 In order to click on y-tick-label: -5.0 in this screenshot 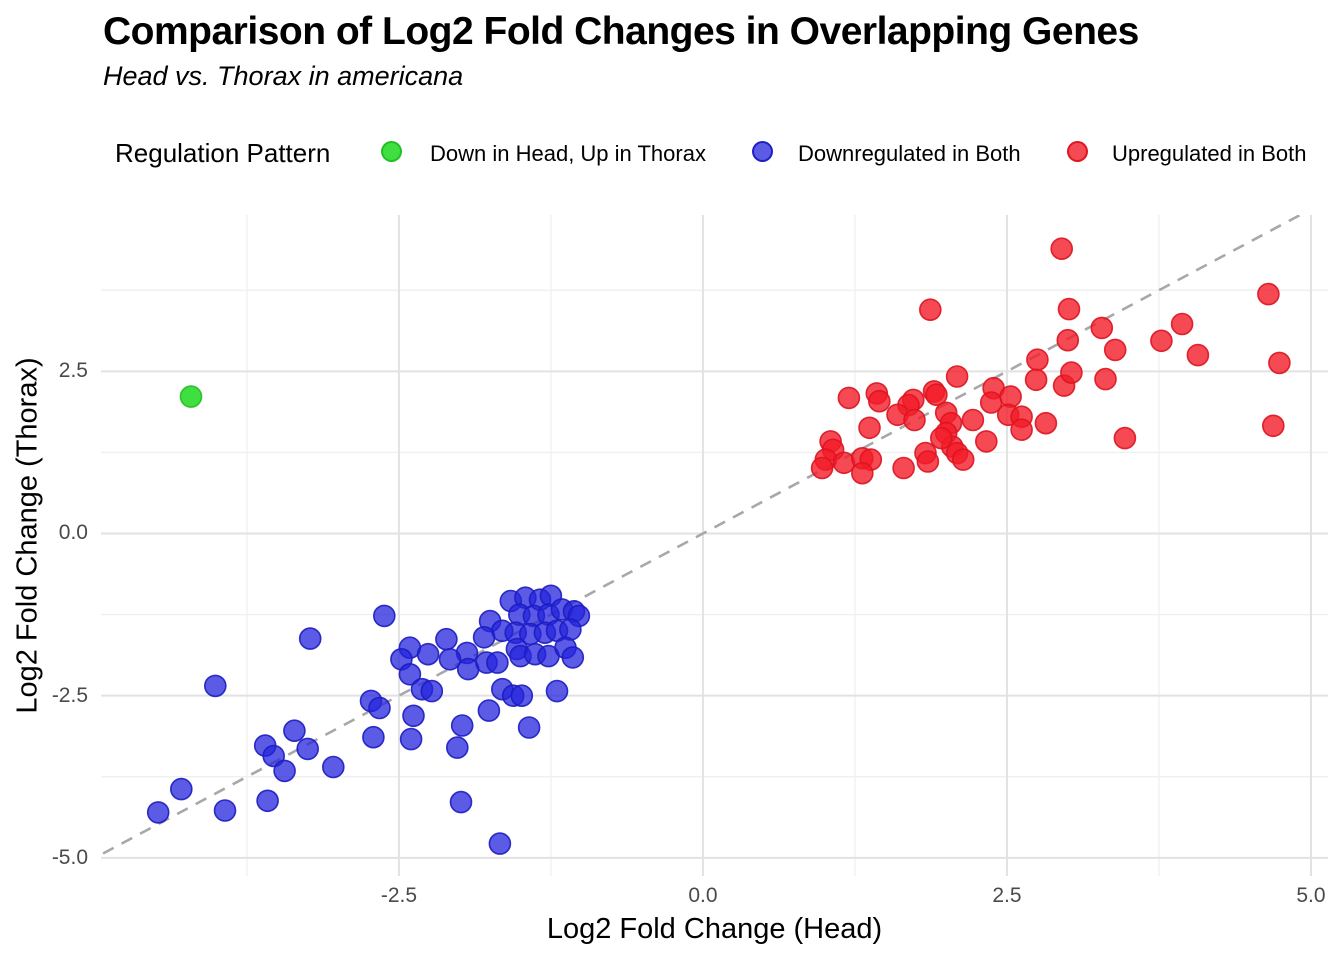, I will do `click(69, 857)`.